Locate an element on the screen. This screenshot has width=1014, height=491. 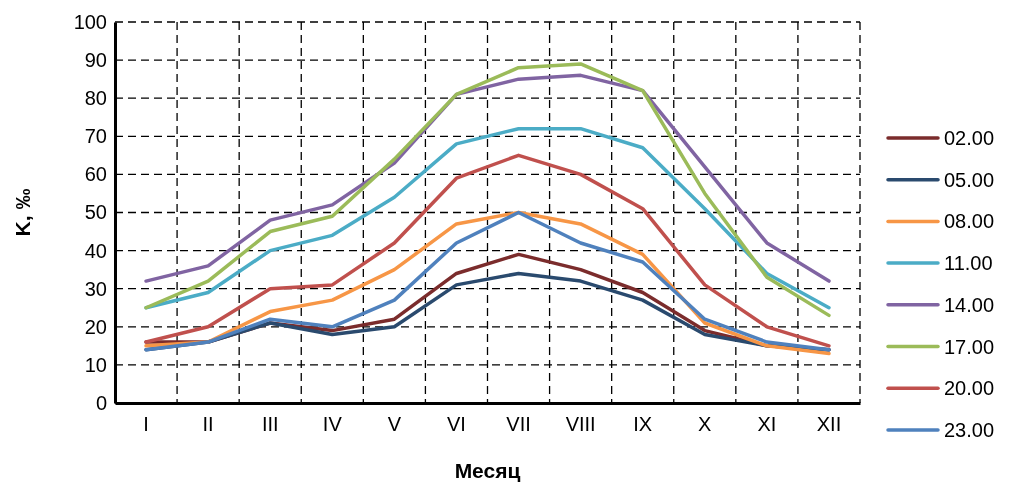
x-tick-label: XI is located at coordinates (767, 424).